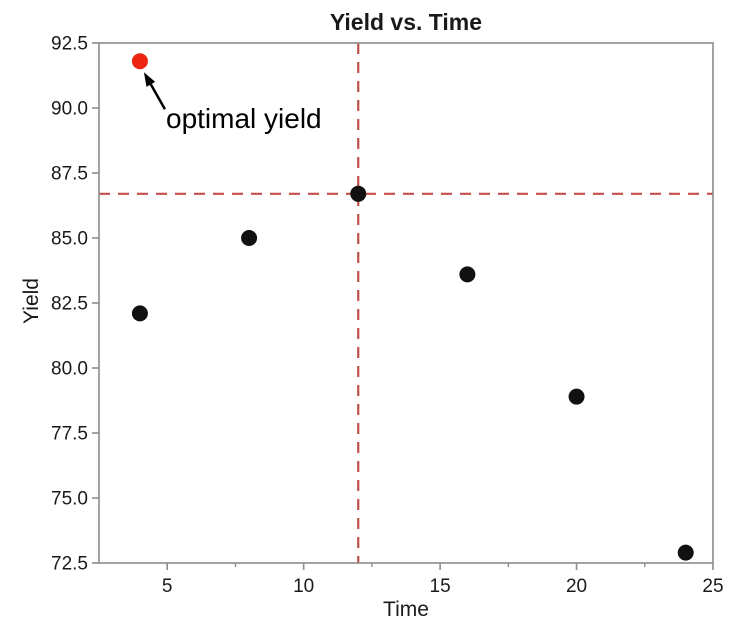 This screenshot has height=640, width=750. I want to click on y-tick-label: 90.0, so click(69, 109).